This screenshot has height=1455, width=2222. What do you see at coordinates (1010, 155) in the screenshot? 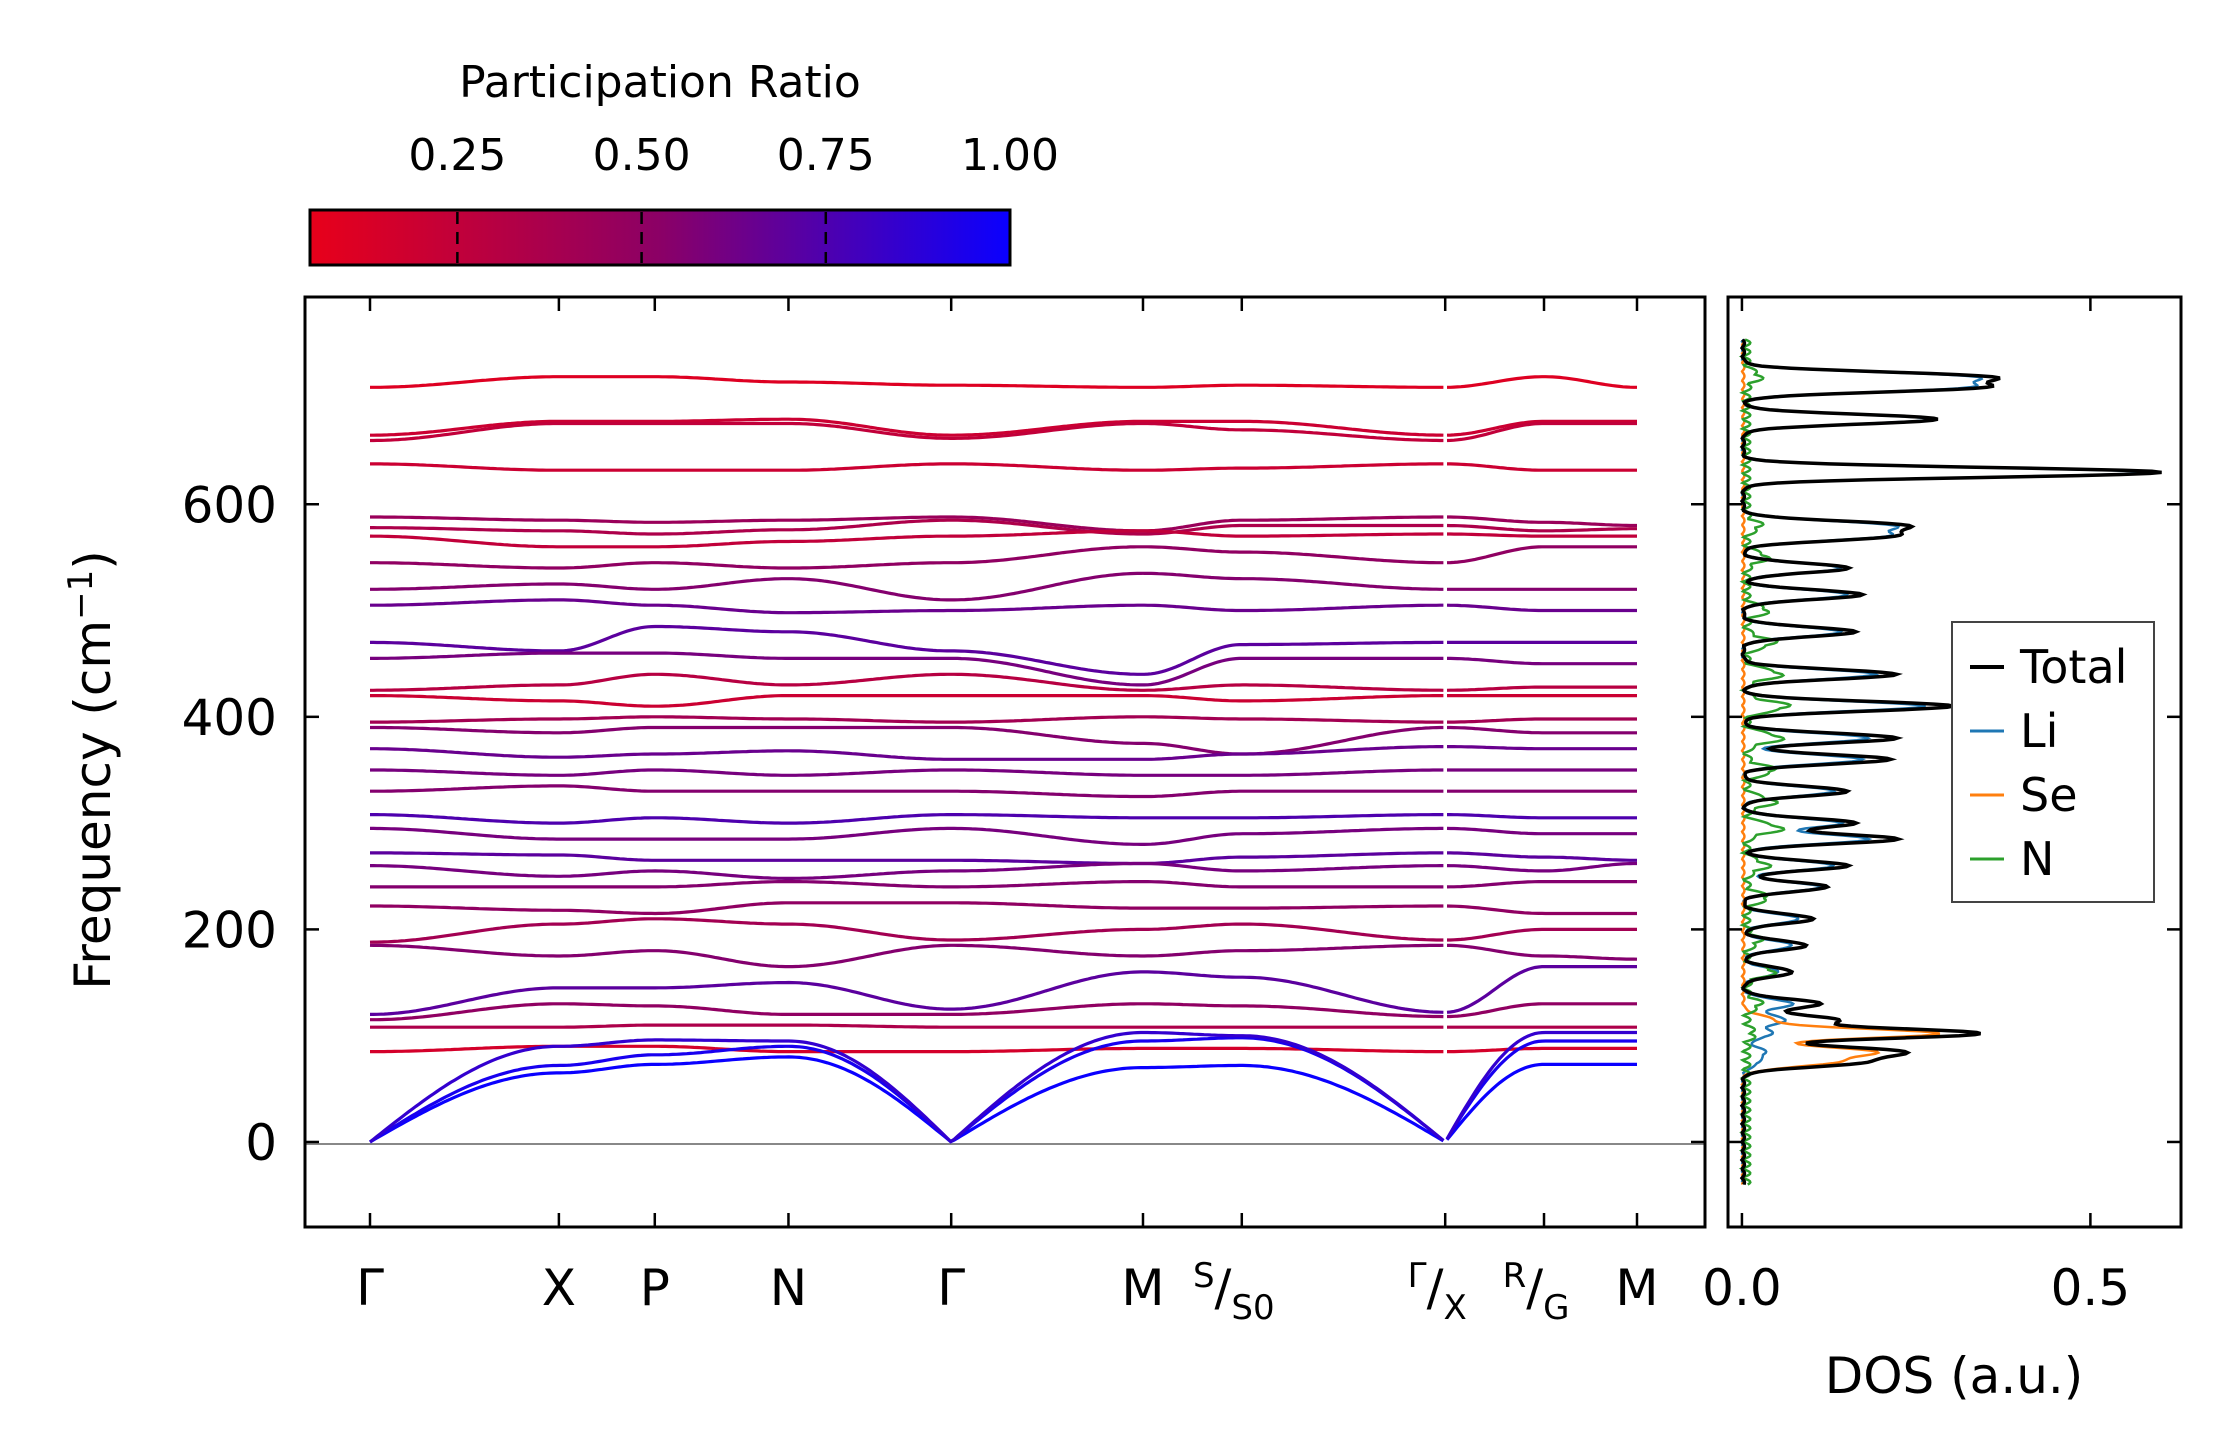
I see `colorbar-tick-label: 1.00` at bounding box center [1010, 155].